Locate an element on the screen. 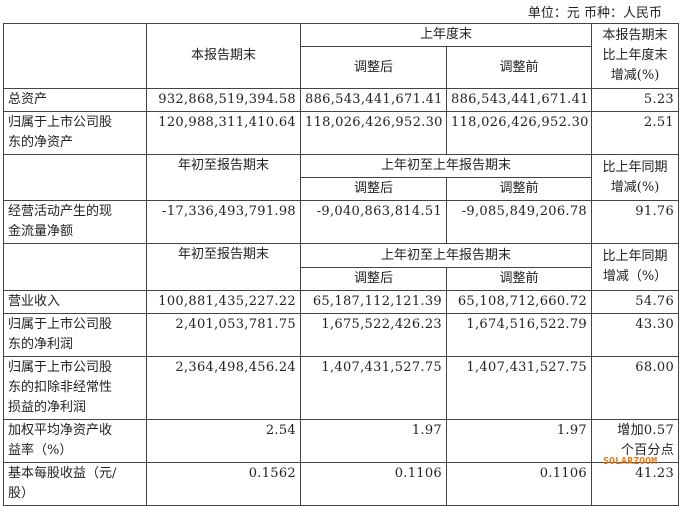 The width and height of the screenshot is (680, 506). cell-adjusted: 1,407,431,527.75 is located at coordinates (373, 388).